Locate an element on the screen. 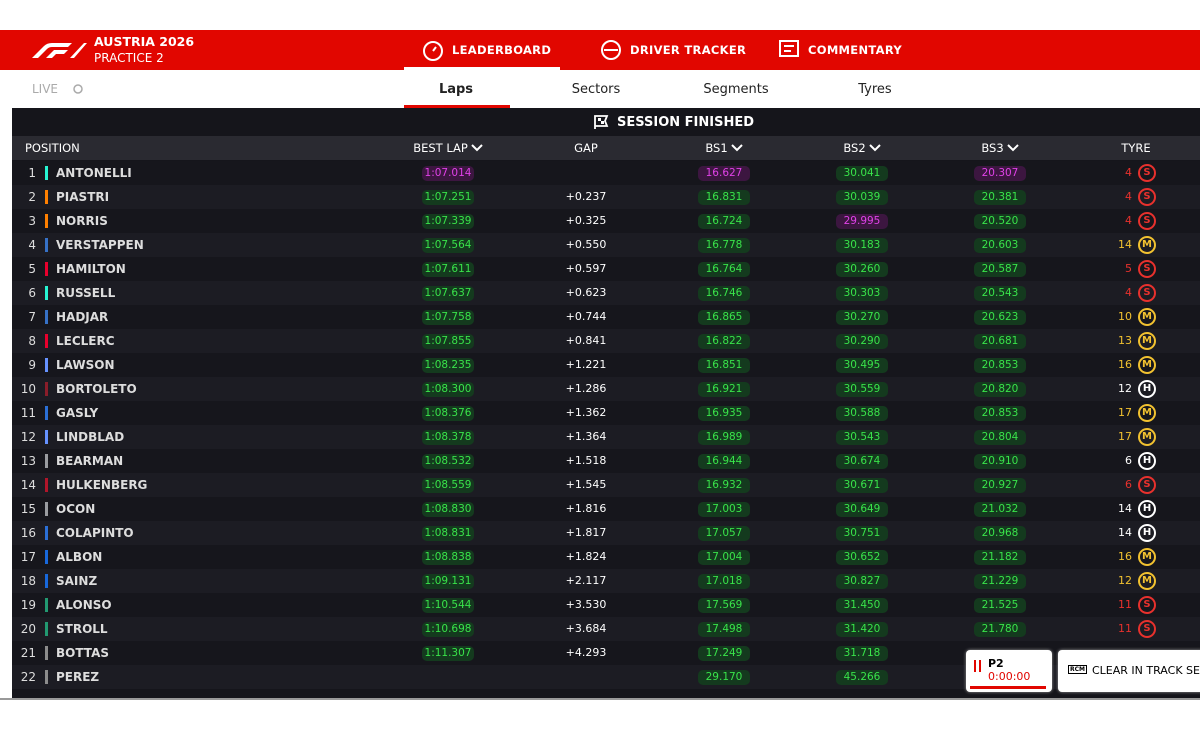 The width and height of the screenshot is (1200, 729). tab: DRIVER TRACKER is located at coordinates (688, 50).